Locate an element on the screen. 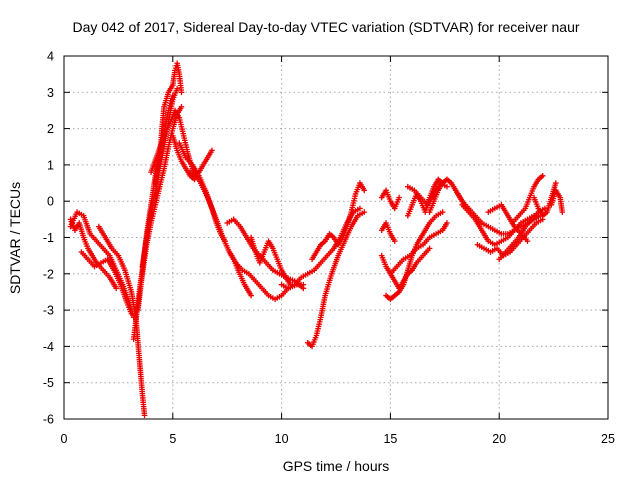 This screenshot has width=640, height=480. x-tick-label: 5 is located at coordinates (172, 439).